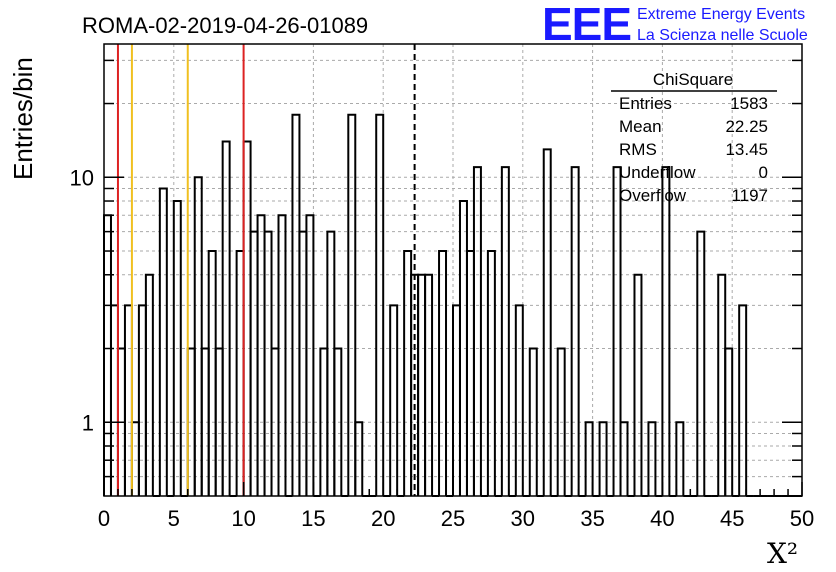  Describe the element at coordinates (746, 149) in the screenshot. I see `stats-value: 13.45` at that location.